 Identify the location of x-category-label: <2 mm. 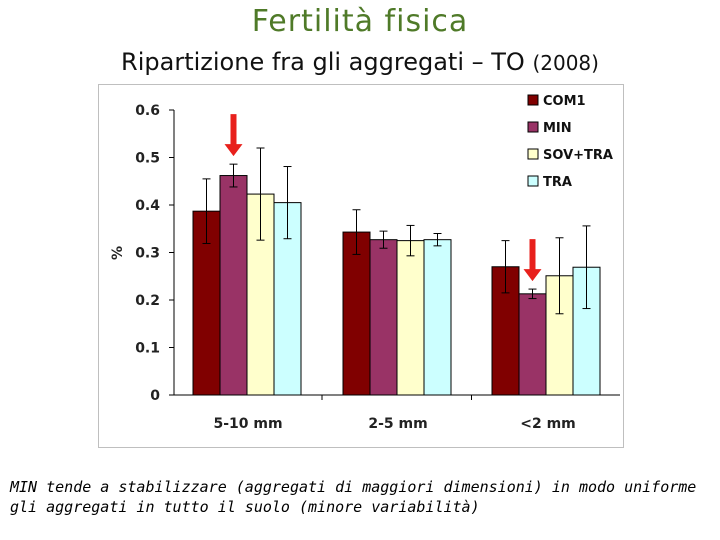
(548, 424).